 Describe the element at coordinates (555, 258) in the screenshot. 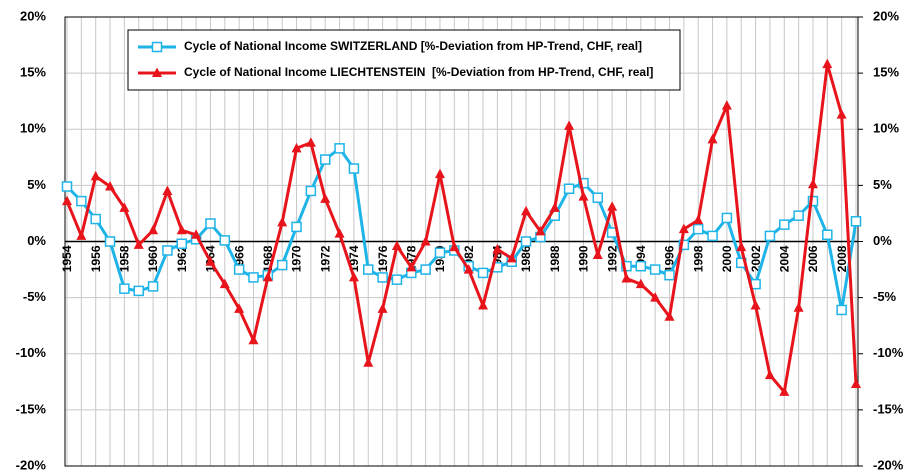

I see `x-tick-label: 1988` at that location.